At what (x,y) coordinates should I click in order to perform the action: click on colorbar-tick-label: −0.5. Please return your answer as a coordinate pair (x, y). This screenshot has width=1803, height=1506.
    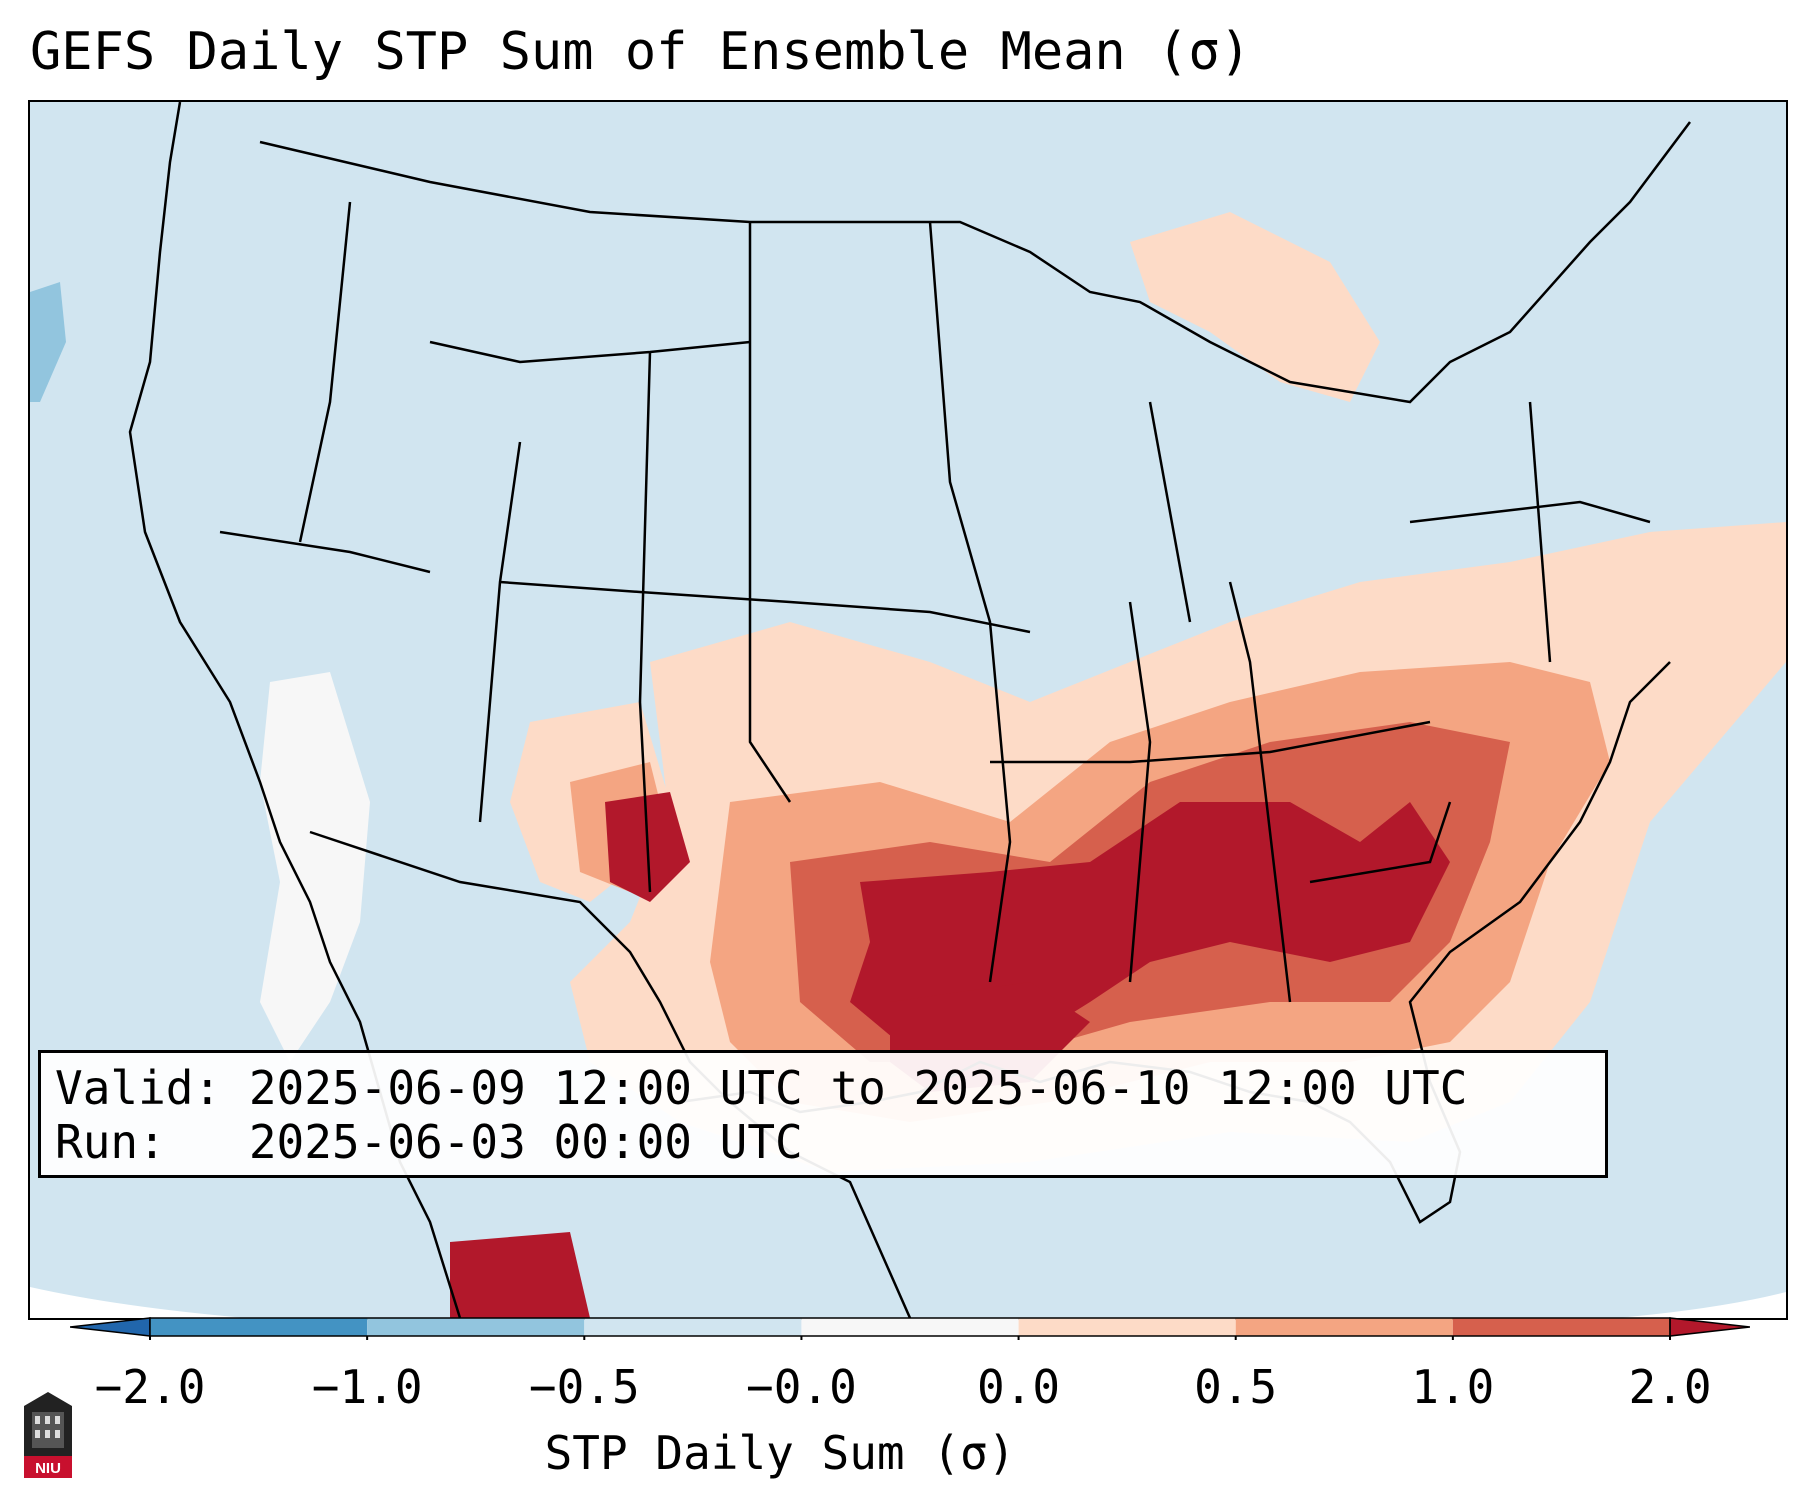
    Looking at the image, I should click on (584, 1387).